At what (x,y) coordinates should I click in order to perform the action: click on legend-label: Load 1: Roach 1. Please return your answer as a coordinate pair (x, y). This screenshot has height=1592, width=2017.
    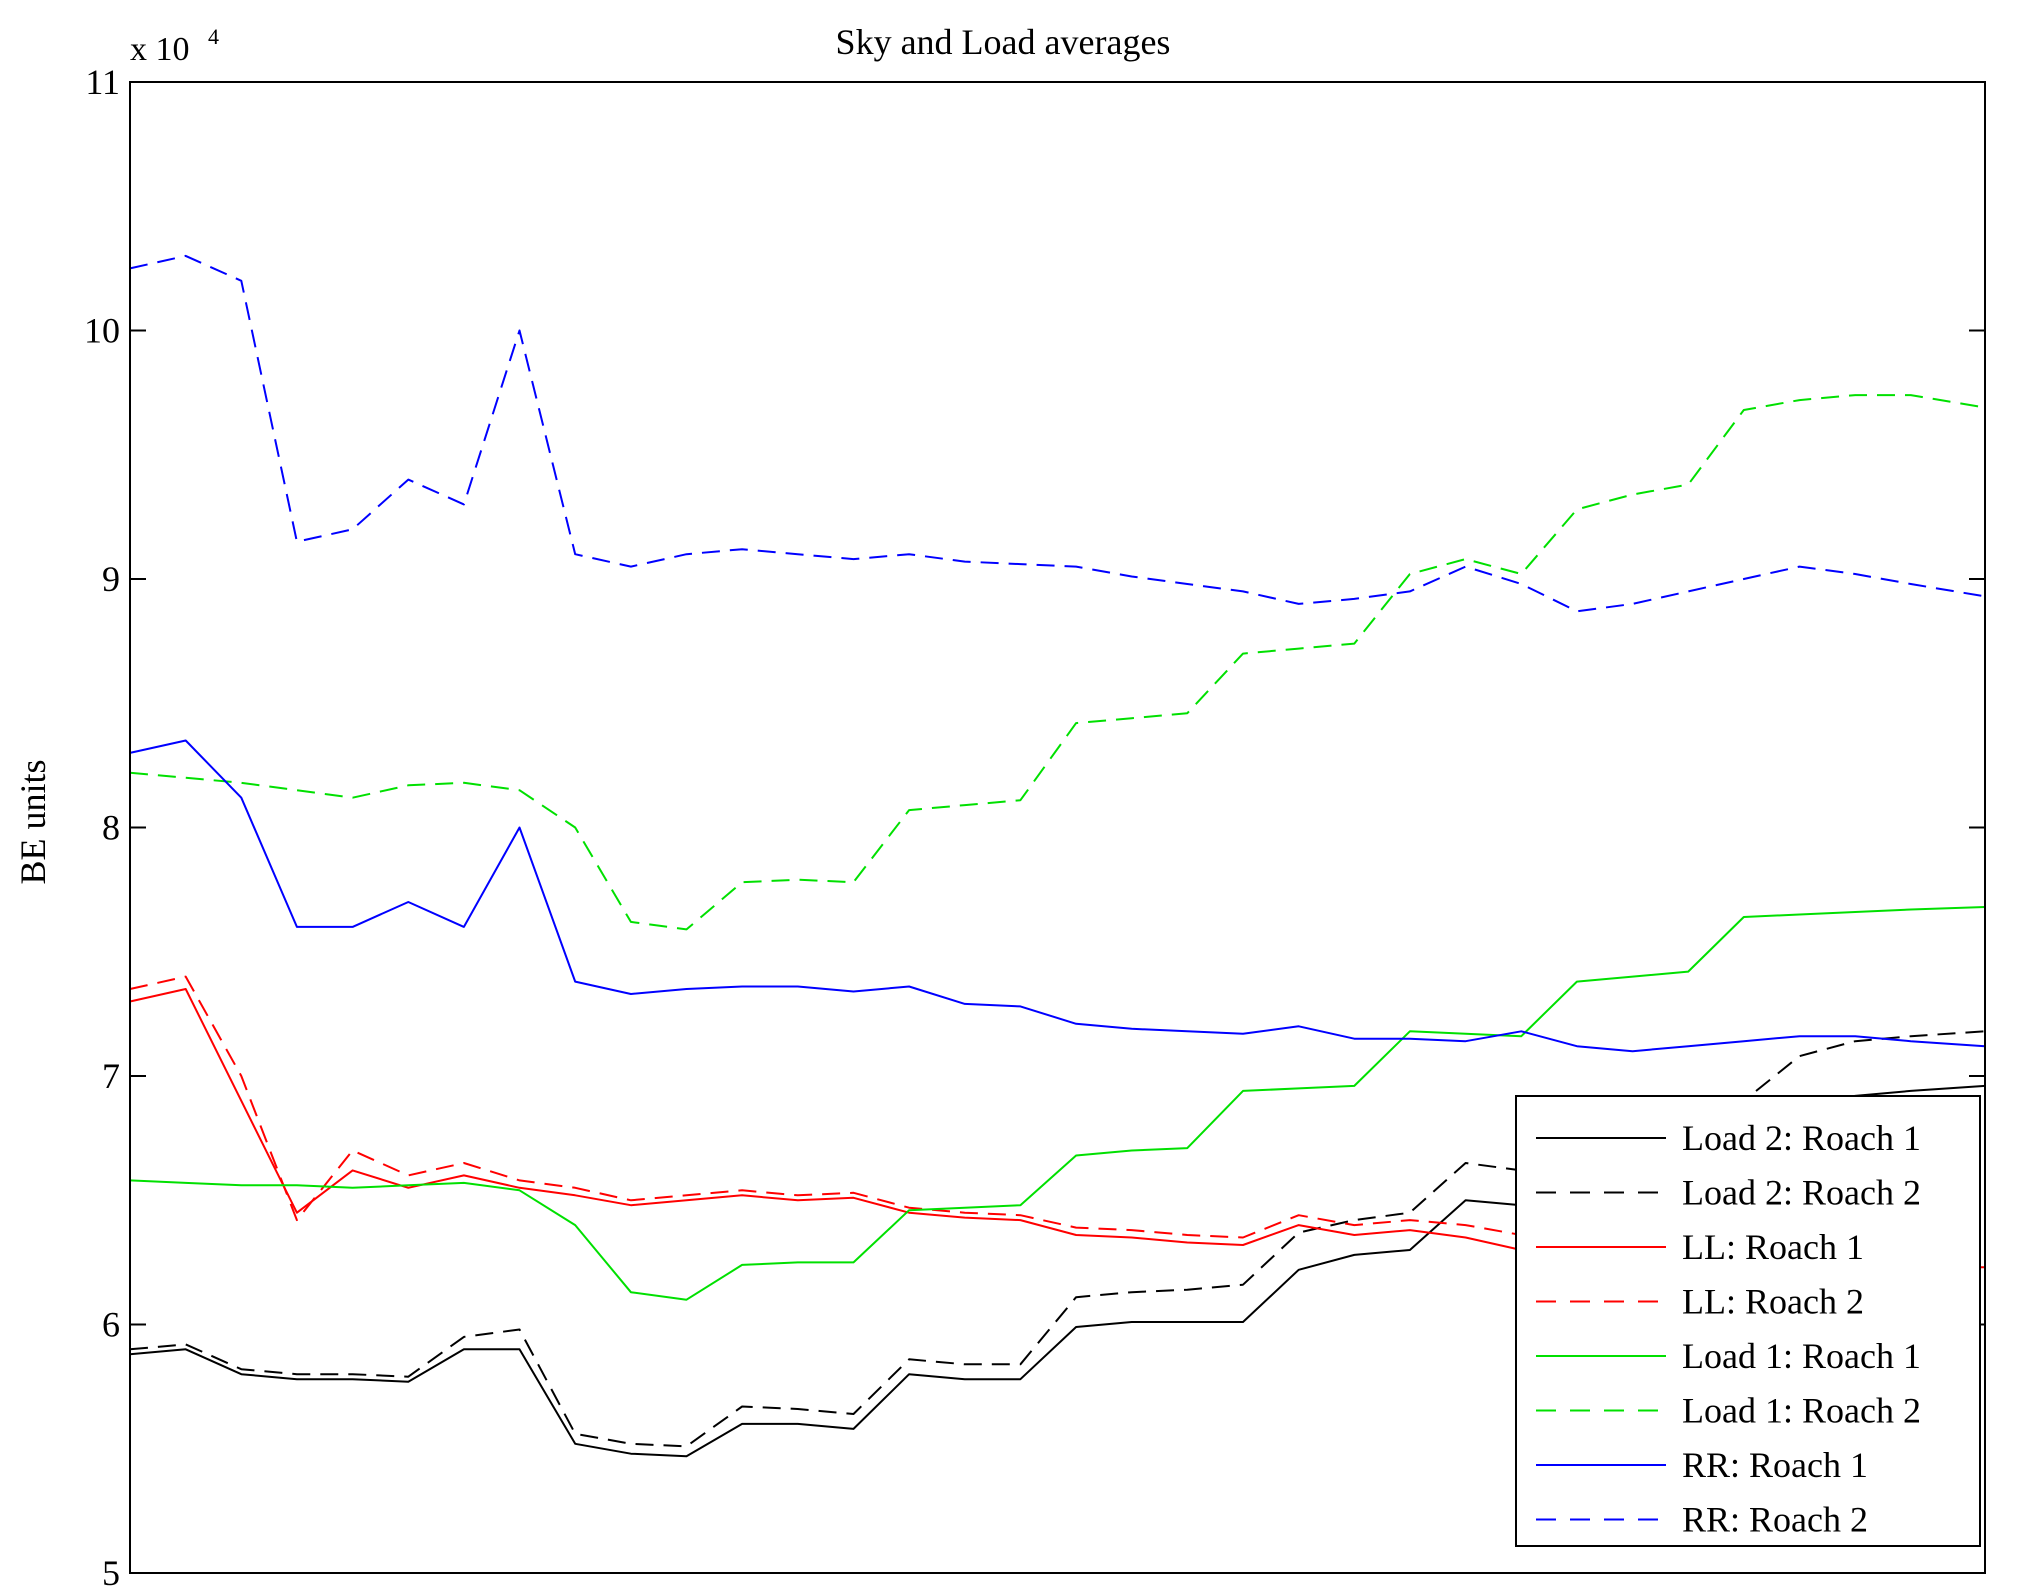
    Looking at the image, I should click on (1801, 1356).